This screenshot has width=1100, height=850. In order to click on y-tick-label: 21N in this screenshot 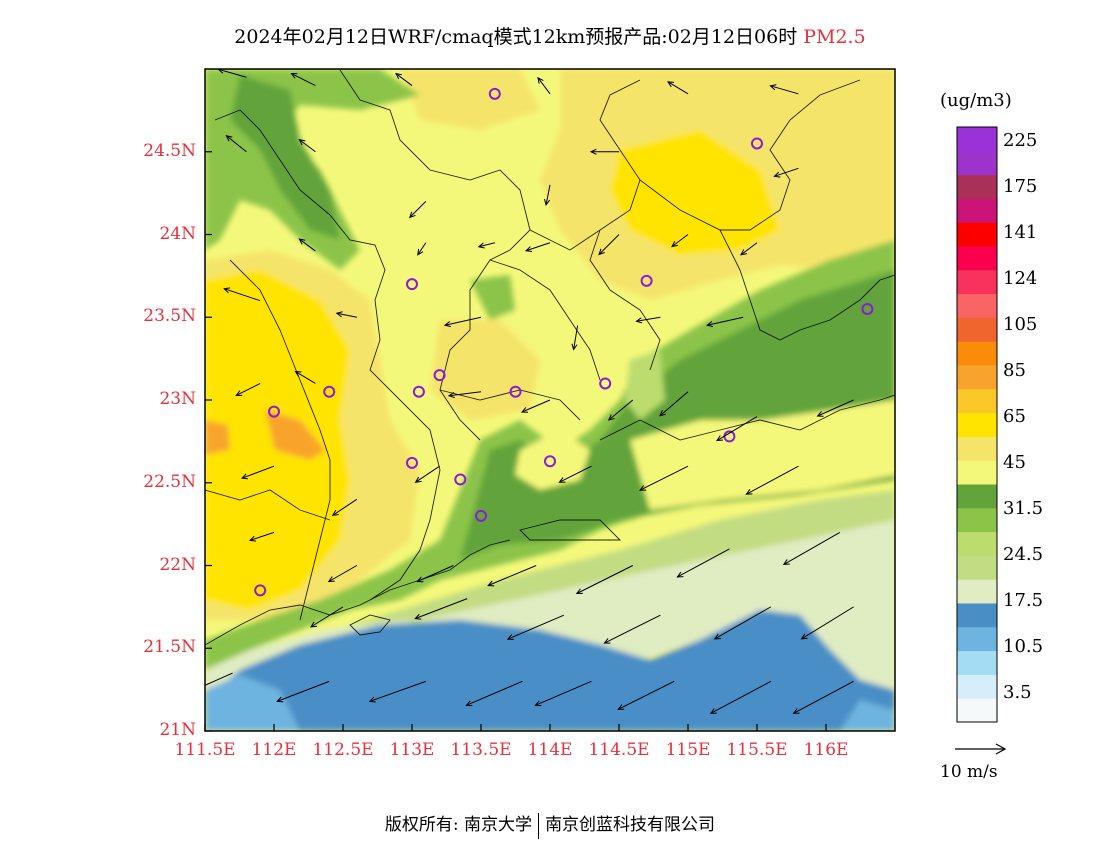, I will do `click(177, 730)`.